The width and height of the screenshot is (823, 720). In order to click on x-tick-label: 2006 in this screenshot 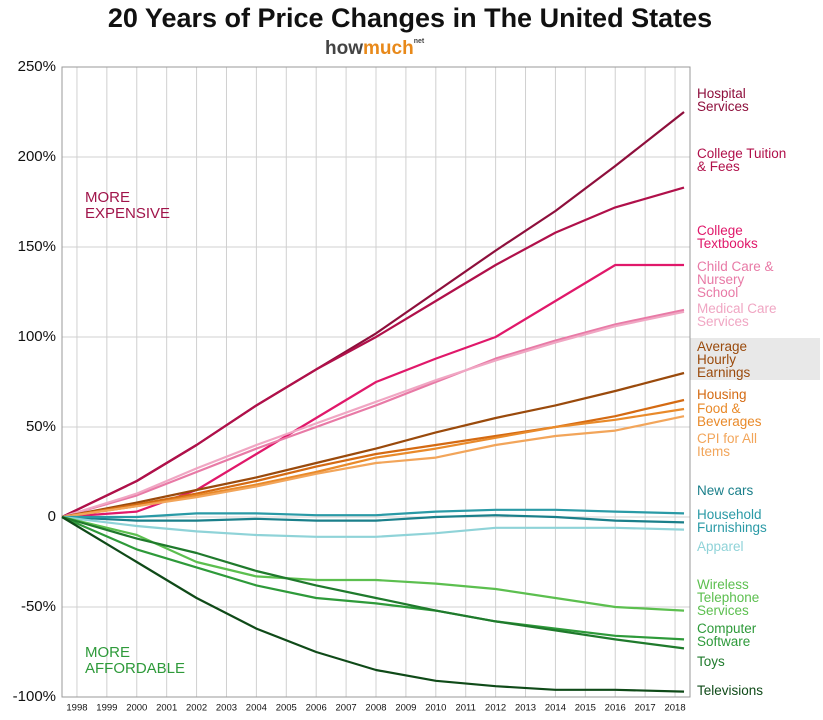, I will do `click(316, 708)`.